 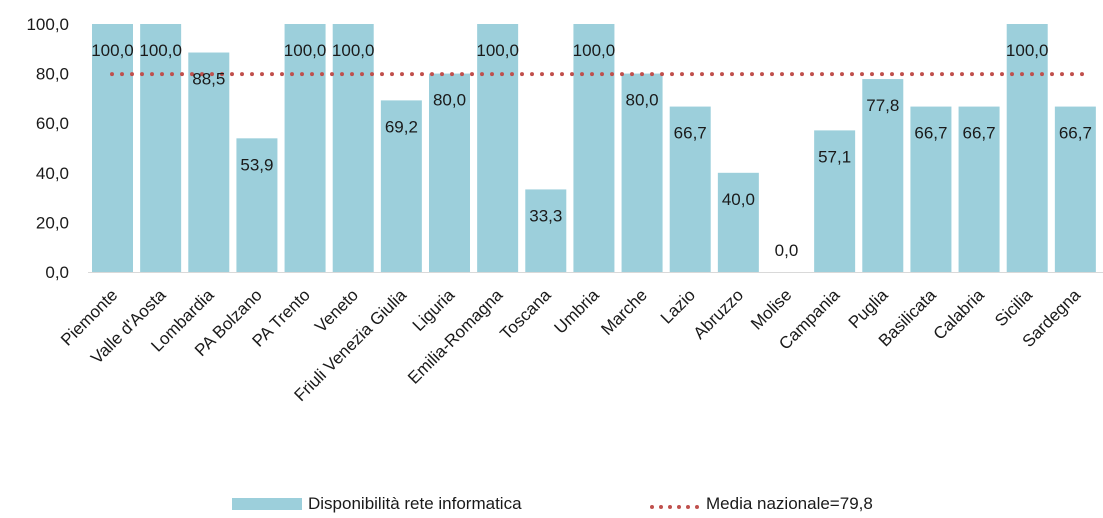 I want to click on x-tick-label: Toscana, so click(x=525, y=314).